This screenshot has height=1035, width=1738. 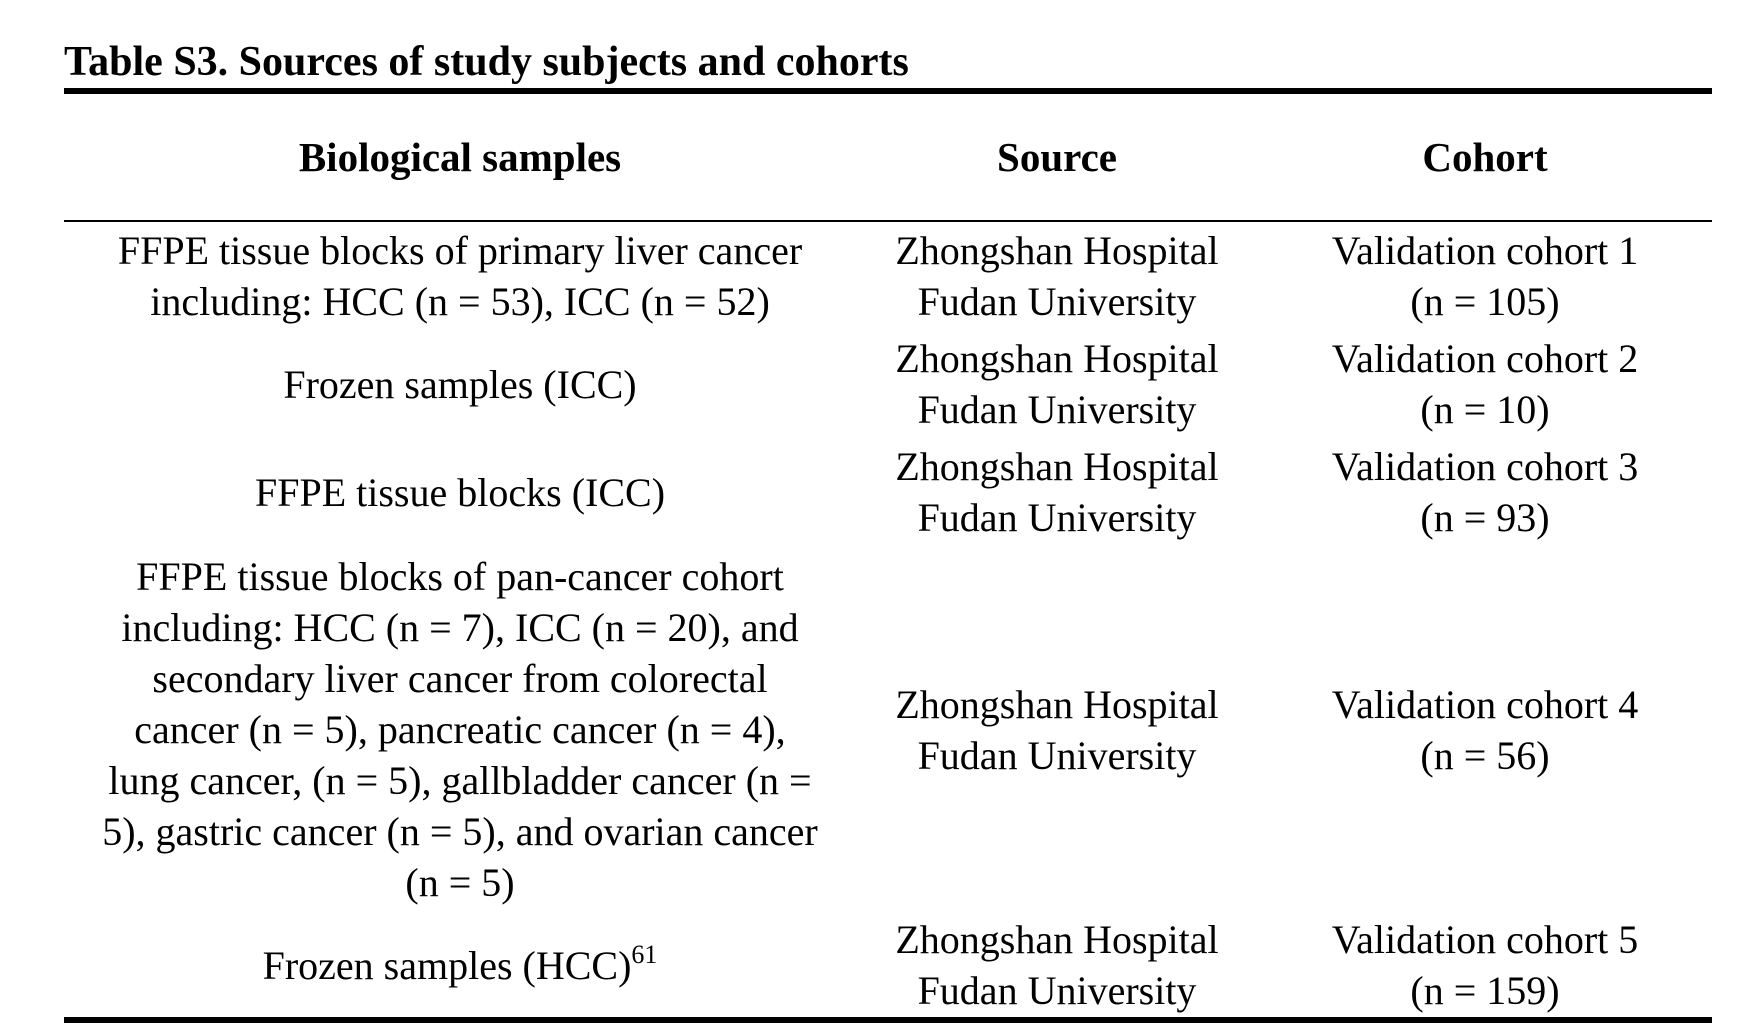 What do you see at coordinates (888, 91) in the screenshot?
I see `table-top-rule` at bounding box center [888, 91].